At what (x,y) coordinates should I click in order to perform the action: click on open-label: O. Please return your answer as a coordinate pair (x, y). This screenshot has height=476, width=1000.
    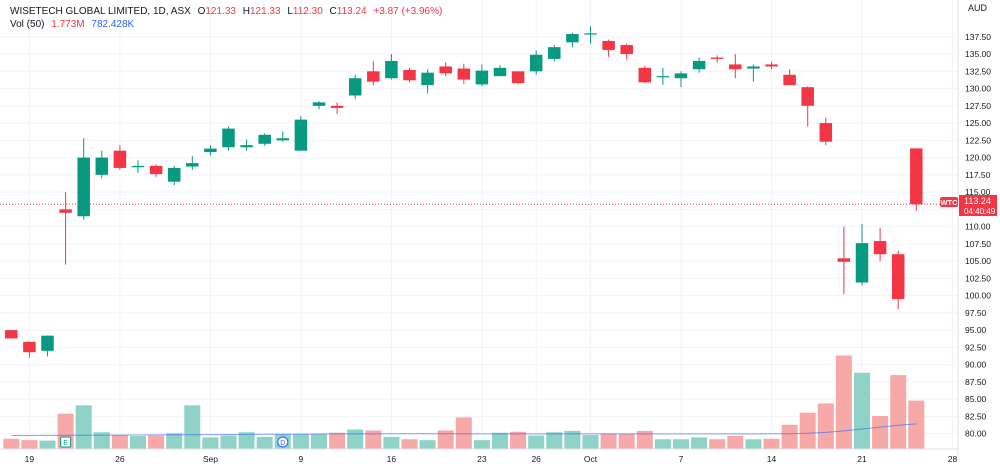
    Looking at the image, I should click on (201, 11).